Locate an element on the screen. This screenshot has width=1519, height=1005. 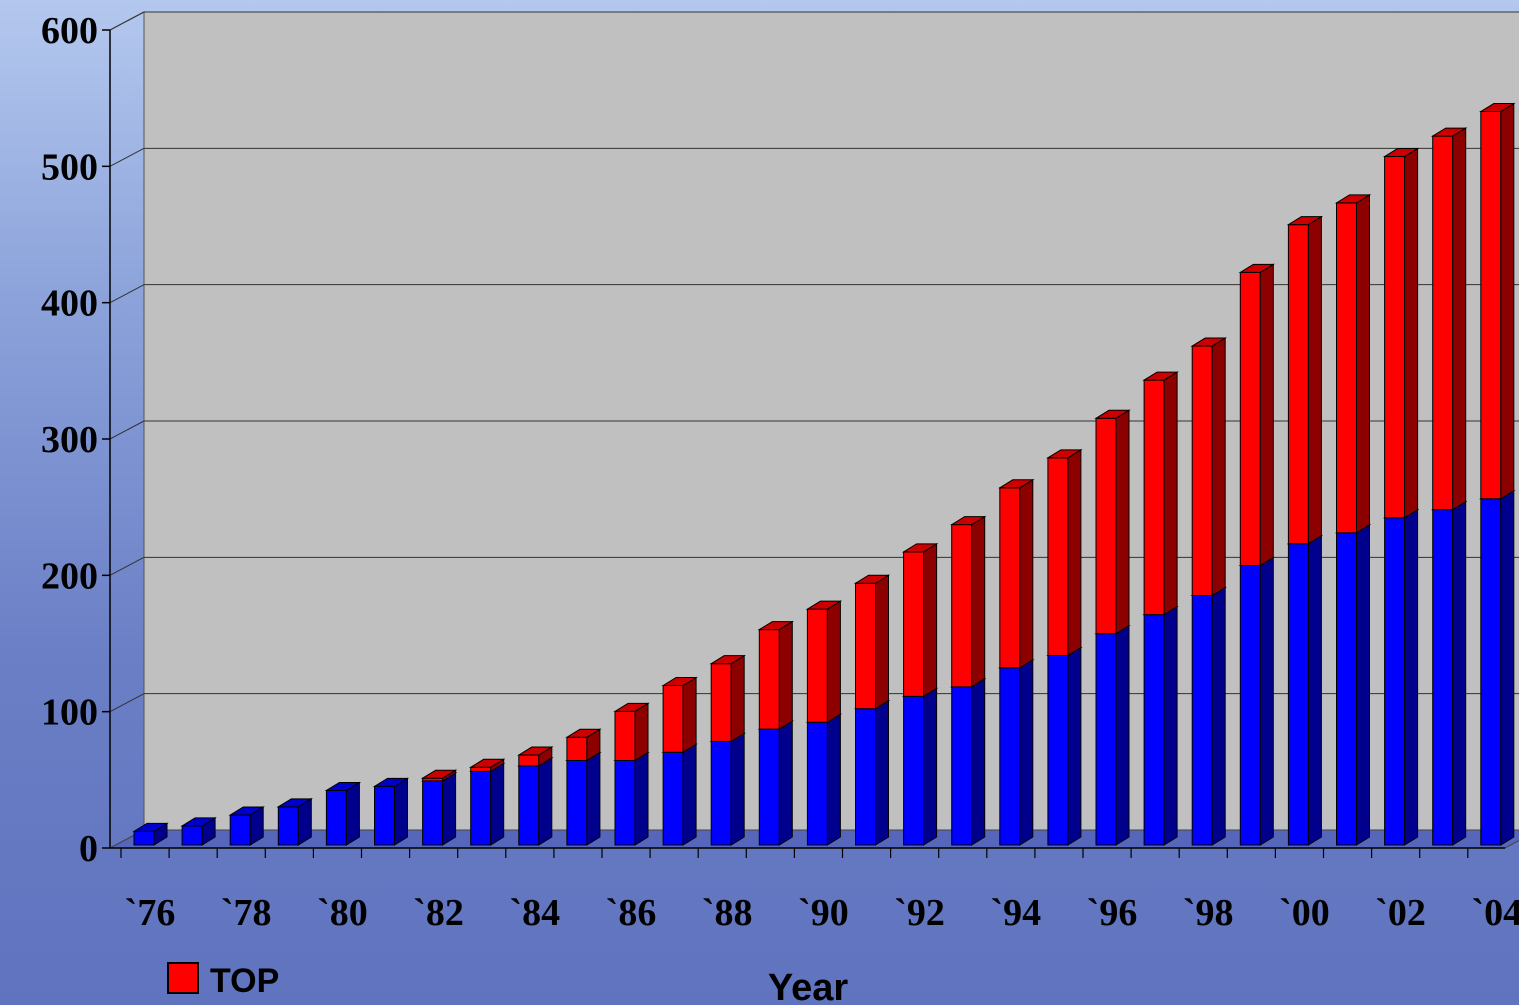
y-tick-label: 400 is located at coordinates (69, 304).